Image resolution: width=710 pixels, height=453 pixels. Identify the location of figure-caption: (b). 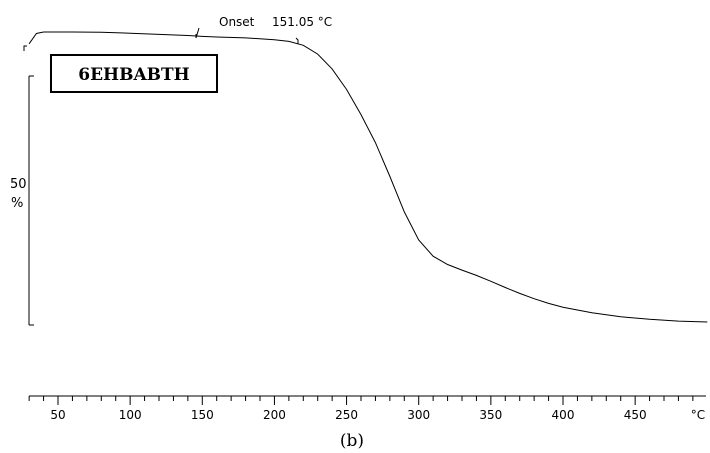
(352, 441).